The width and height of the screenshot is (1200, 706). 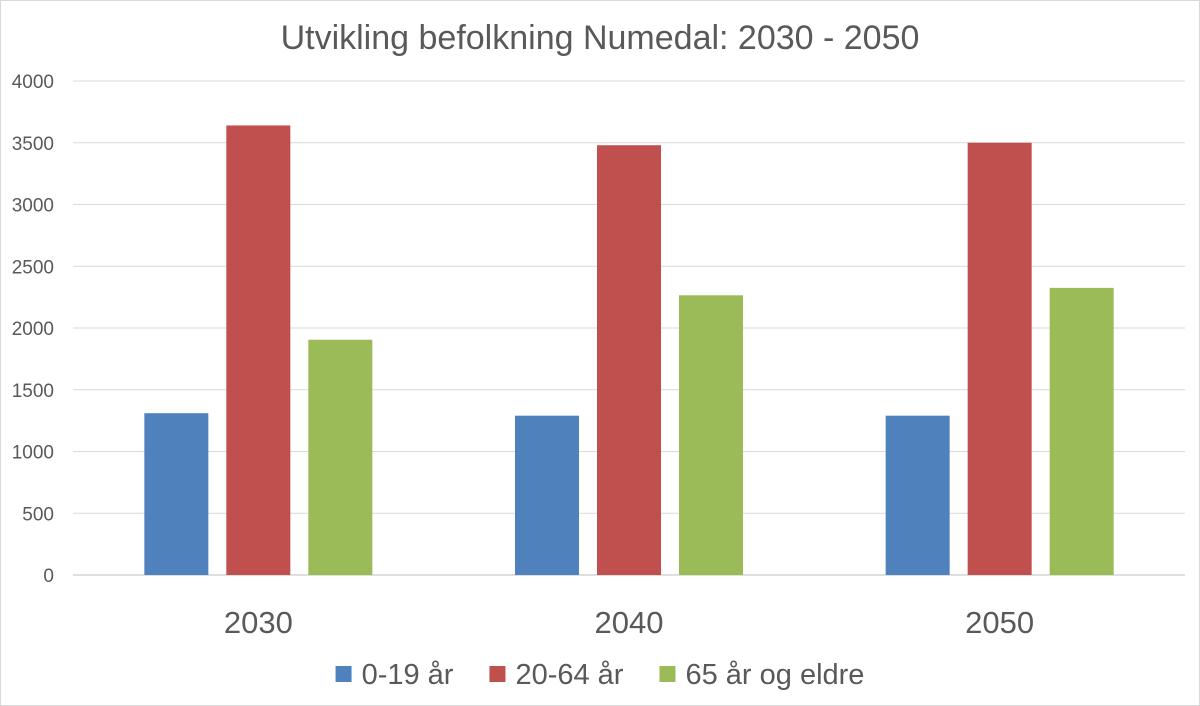 I want to click on y-tick-label: 2500, so click(x=33, y=267).